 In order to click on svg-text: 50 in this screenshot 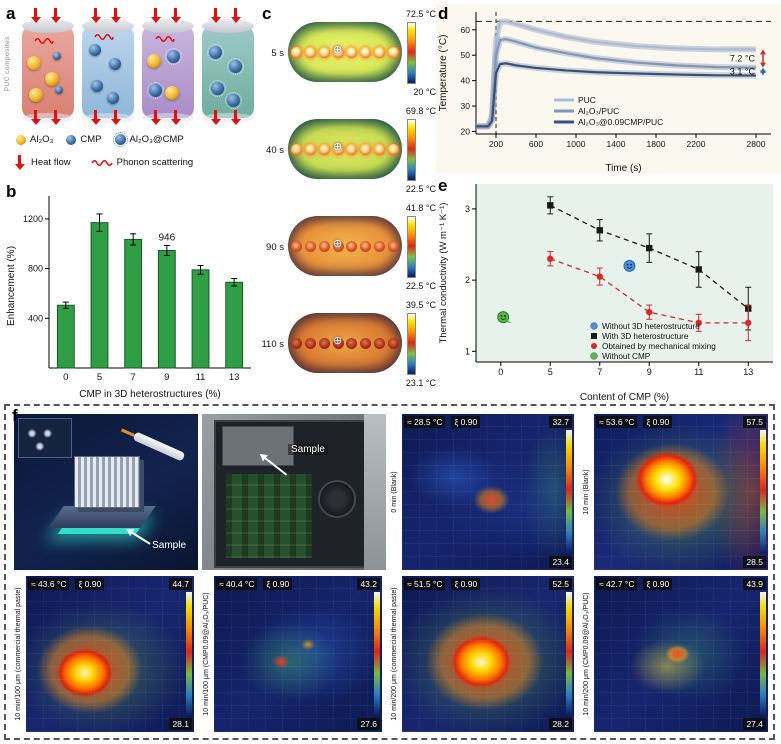, I will do `click(466, 55)`.